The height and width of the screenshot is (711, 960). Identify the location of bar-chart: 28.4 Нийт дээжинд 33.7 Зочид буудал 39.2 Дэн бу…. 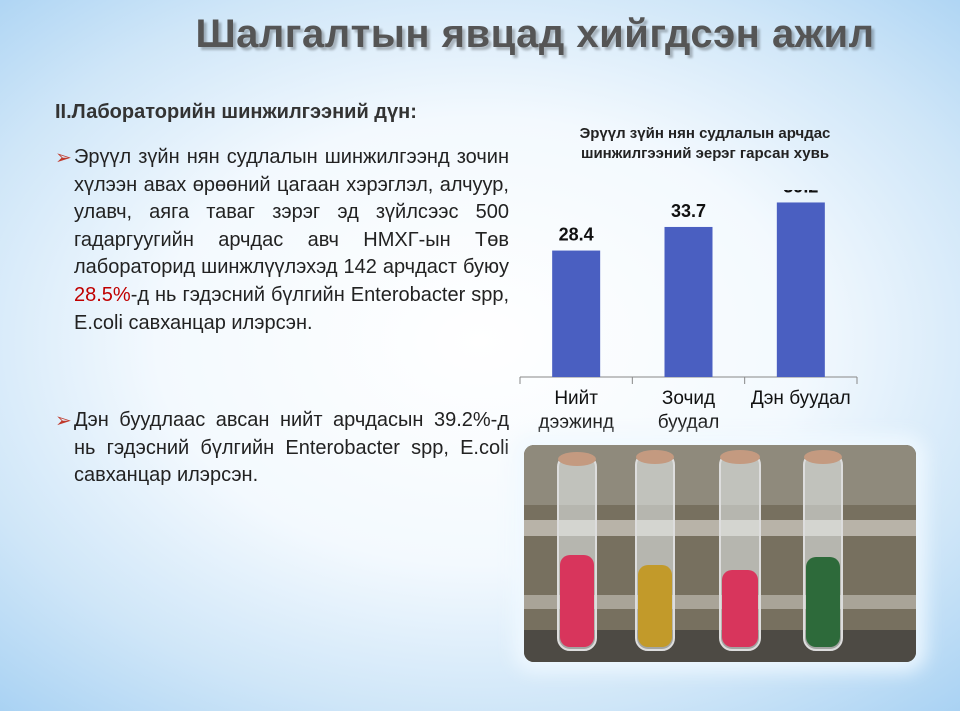
(688, 311).